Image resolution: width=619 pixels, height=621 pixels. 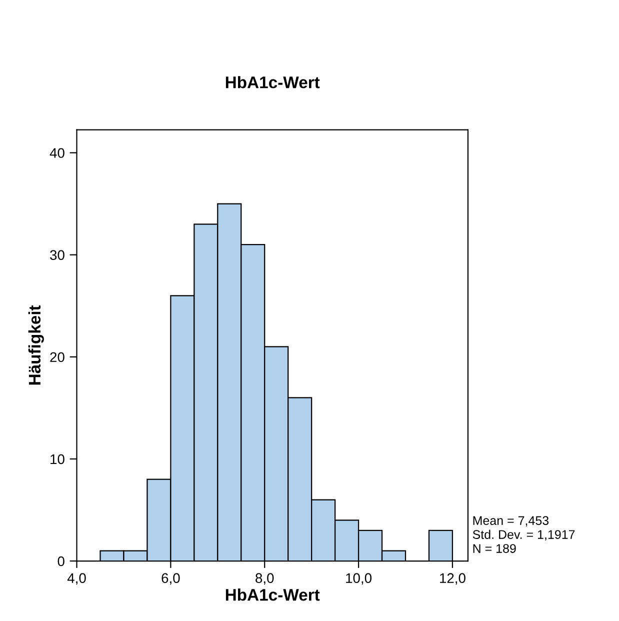 What do you see at coordinates (61, 561) in the screenshot?
I see `y-tick-label: 0` at bounding box center [61, 561].